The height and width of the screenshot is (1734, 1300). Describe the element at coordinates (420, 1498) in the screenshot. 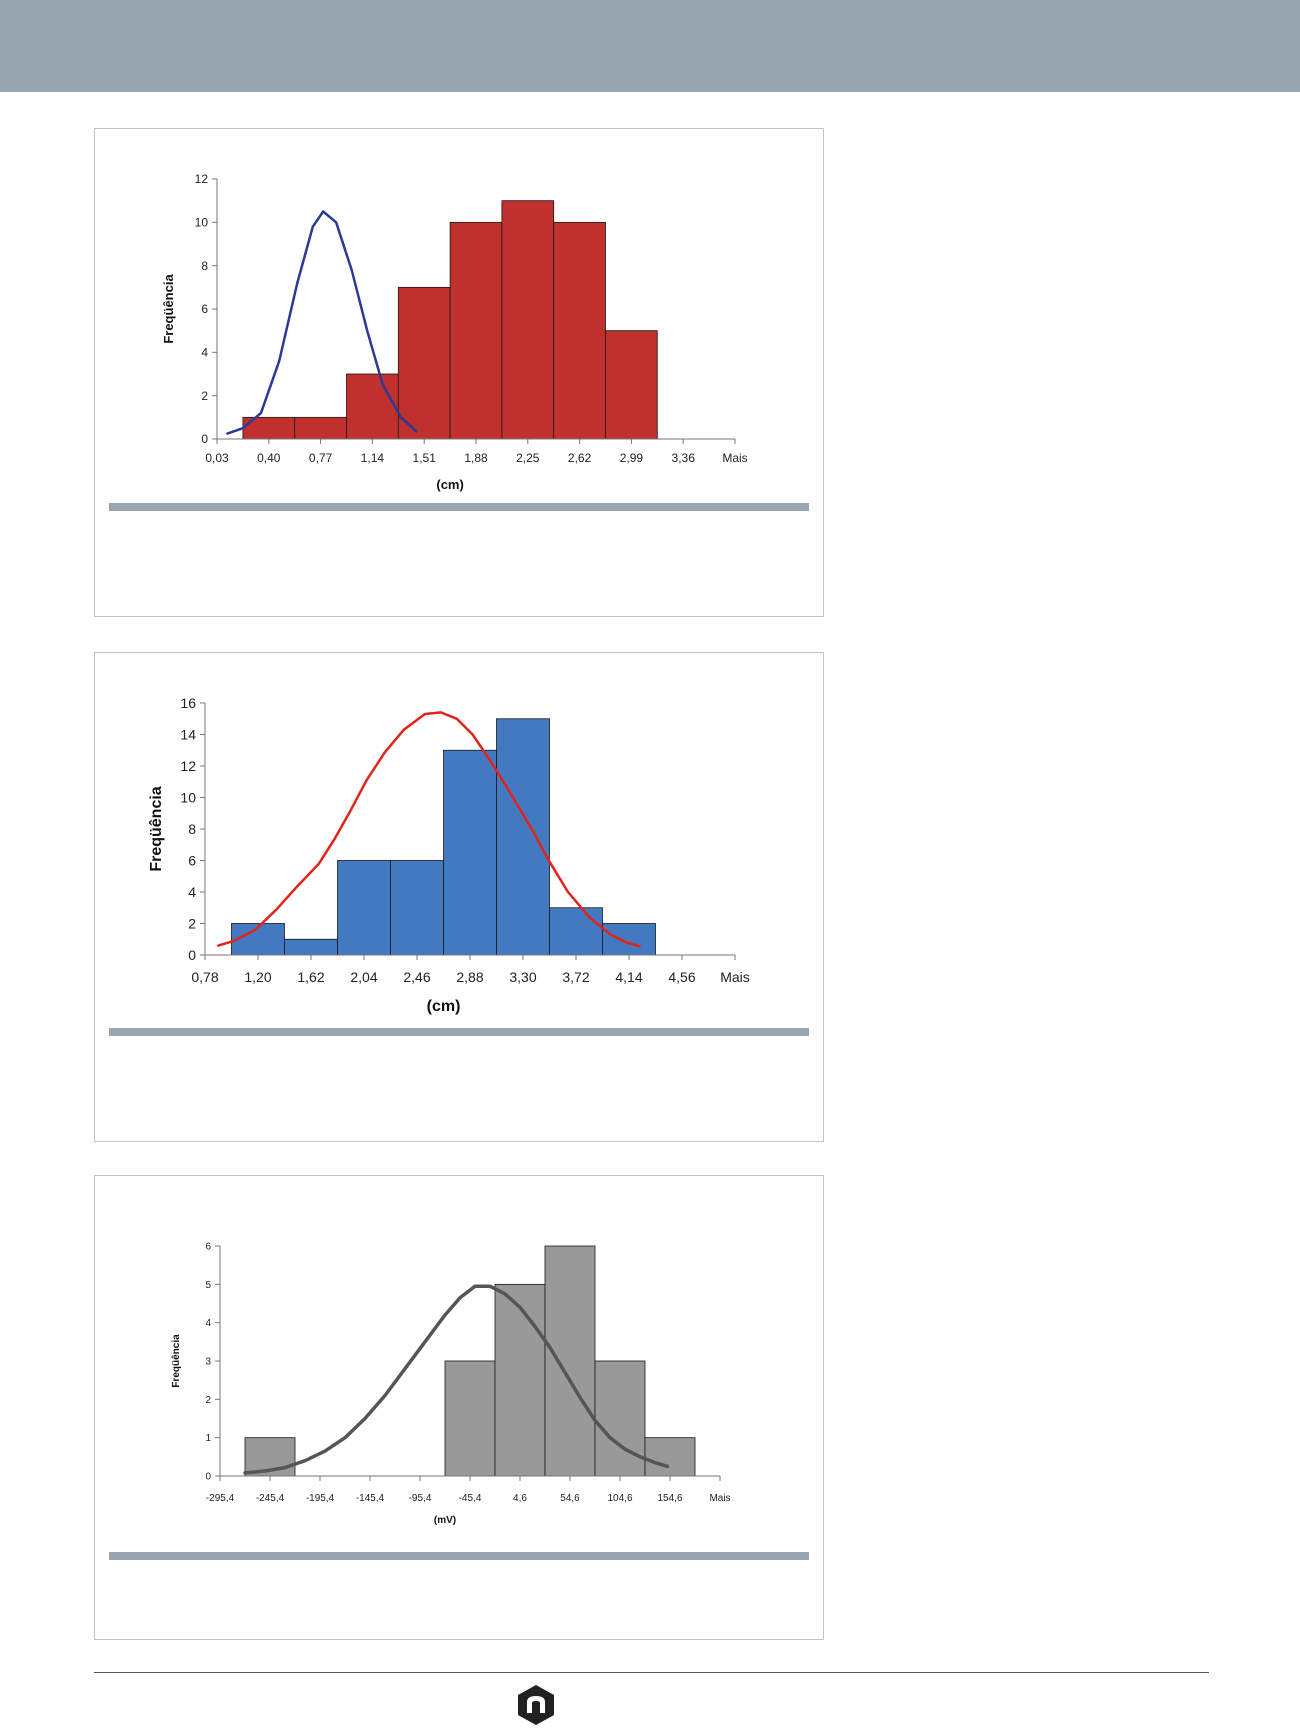

I see `x-tick-label: -95,4` at that location.